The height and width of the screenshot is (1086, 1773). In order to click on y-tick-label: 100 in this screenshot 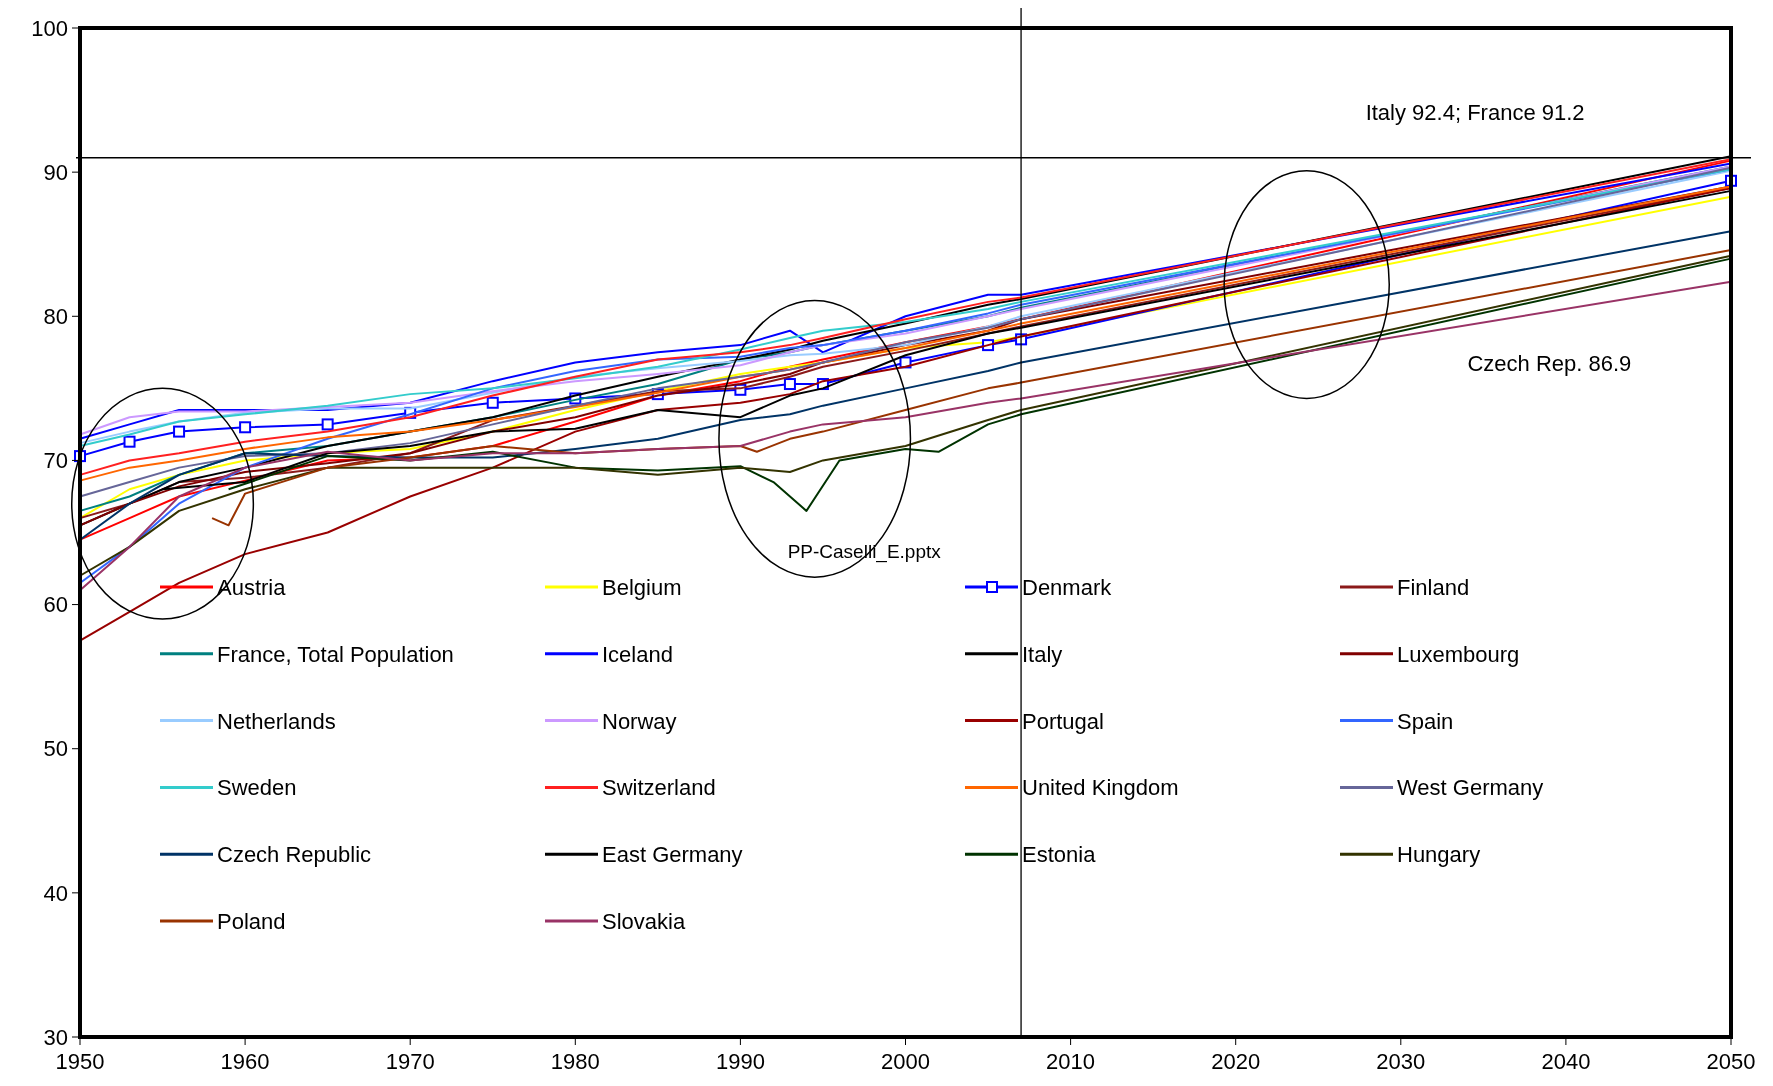, I will do `click(49, 28)`.